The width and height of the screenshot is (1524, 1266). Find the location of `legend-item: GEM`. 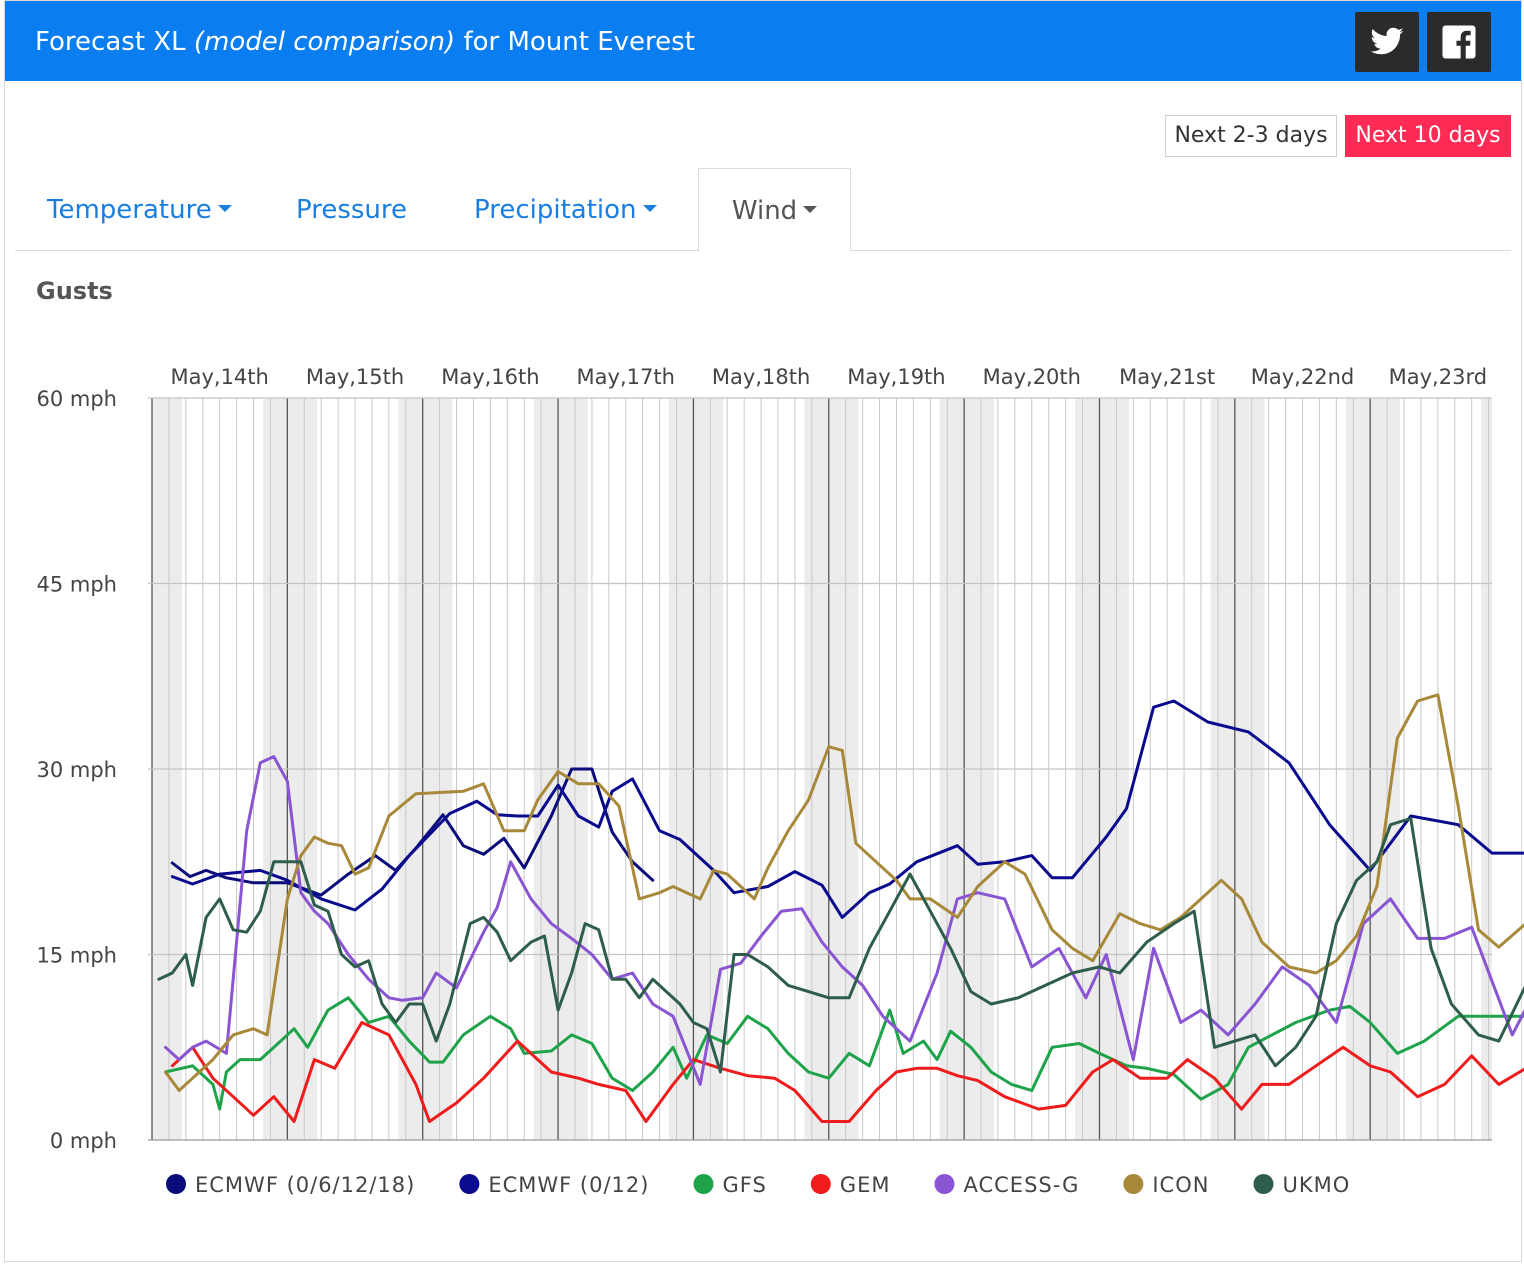

legend-item: GEM is located at coordinates (850, 1185).